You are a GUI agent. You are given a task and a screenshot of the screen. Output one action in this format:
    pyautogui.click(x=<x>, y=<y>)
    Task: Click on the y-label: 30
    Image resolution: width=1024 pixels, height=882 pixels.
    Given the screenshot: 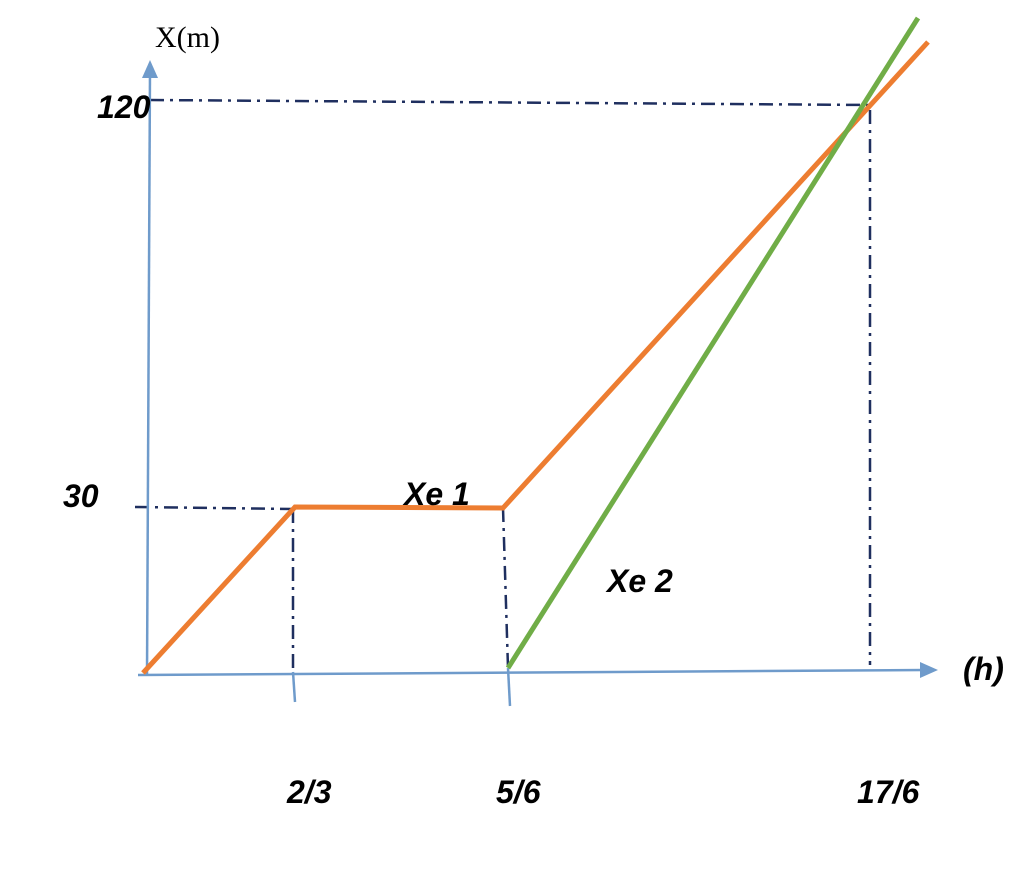 What is the action you would take?
    pyautogui.click(x=81, y=496)
    